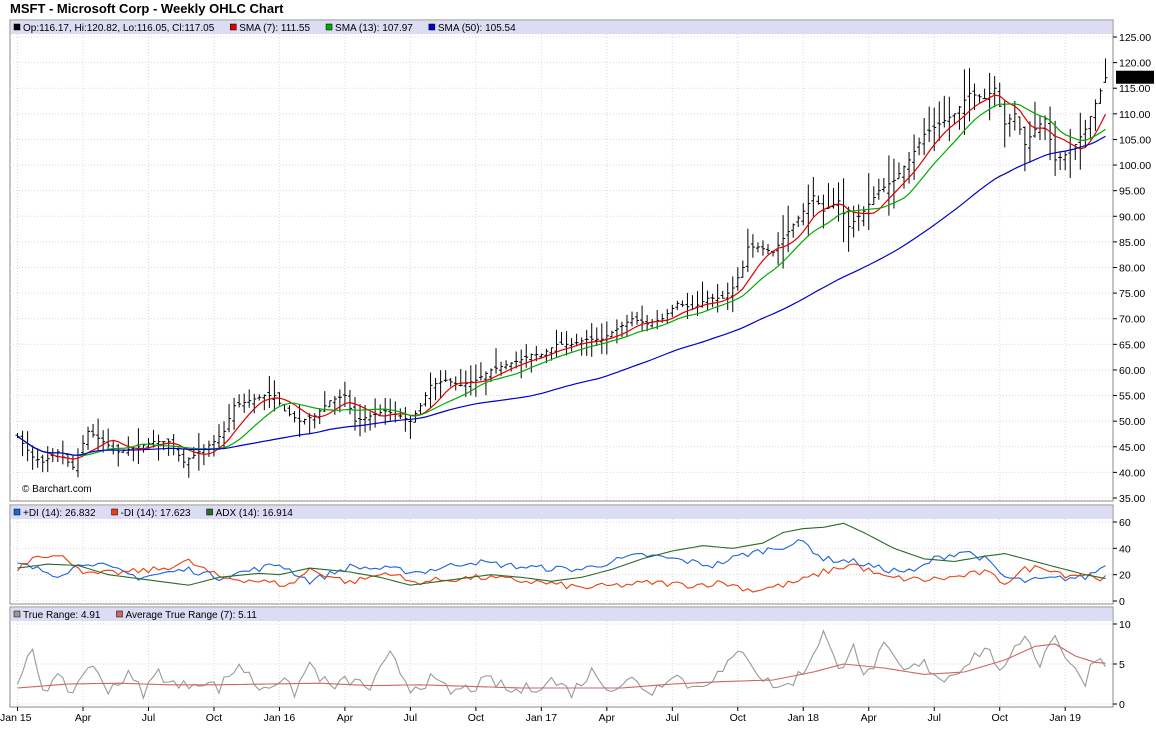 This screenshot has width=1156, height=748. I want to click on price-panel-tick-label: 120.00, so click(1135, 64).